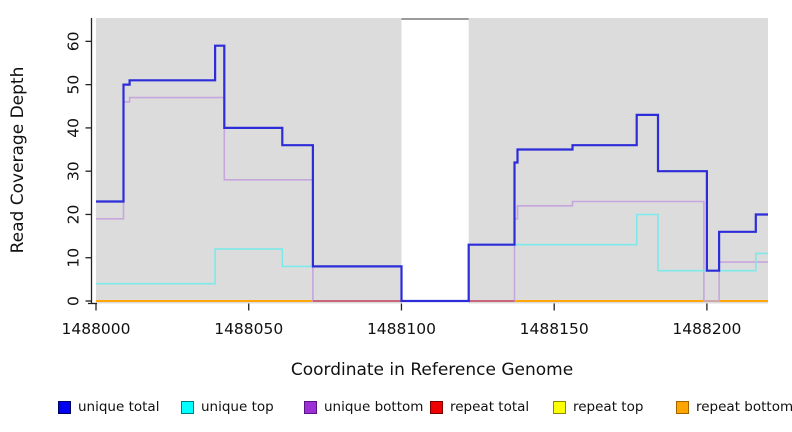  I want to click on legend-label-repeat-bottom: repeat bottom, so click(744, 407).